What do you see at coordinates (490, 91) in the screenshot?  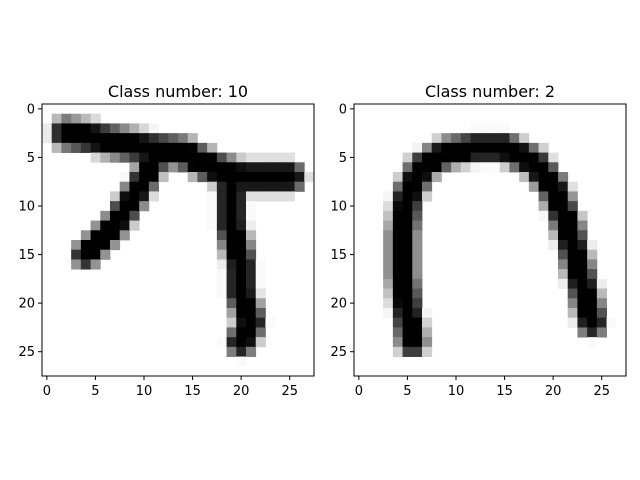 I see `subplot-2-title: Class number: 2` at bounding box center [490, 91].